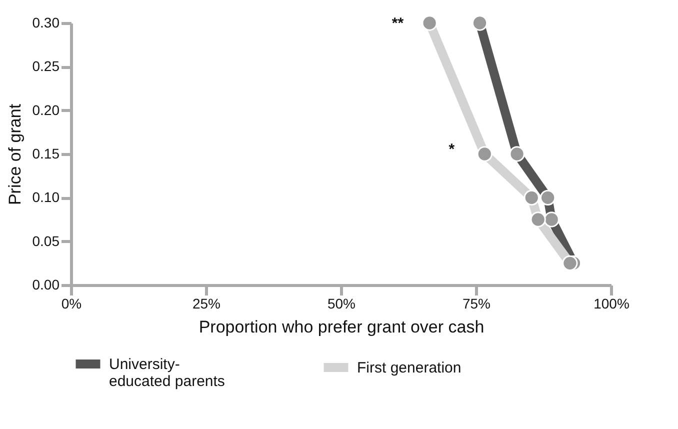 This screenshot has height=429, width=678. Describe the element at coordinates (409, 368) in the screenshot. I see `legend-label: First generation` at that location.